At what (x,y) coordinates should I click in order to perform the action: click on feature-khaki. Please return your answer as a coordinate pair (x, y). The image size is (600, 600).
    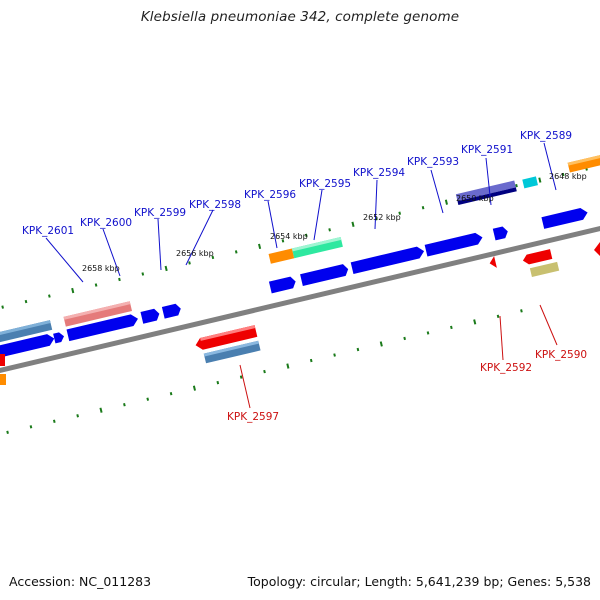
    Looking at the image, I should click on (544, 269).